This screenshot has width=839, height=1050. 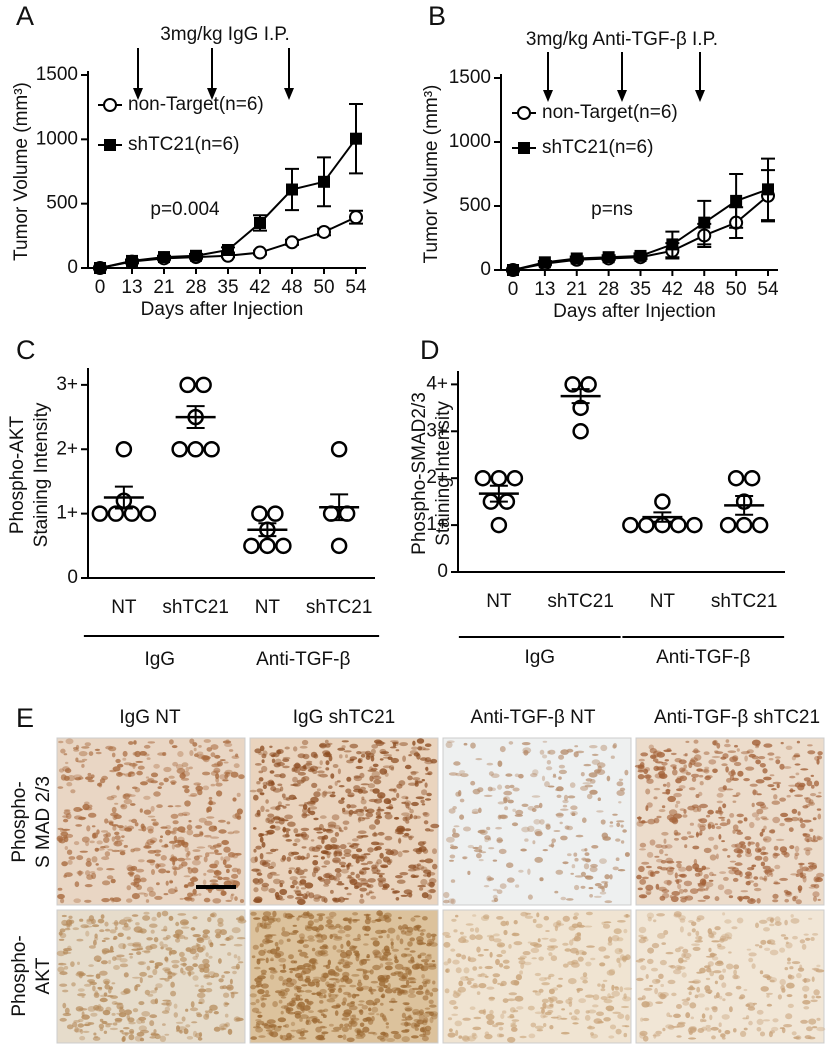 What do you see at coordinates (548, 96) in the screenshot?
I see `arrow-head` at bounding box center [548, 96].